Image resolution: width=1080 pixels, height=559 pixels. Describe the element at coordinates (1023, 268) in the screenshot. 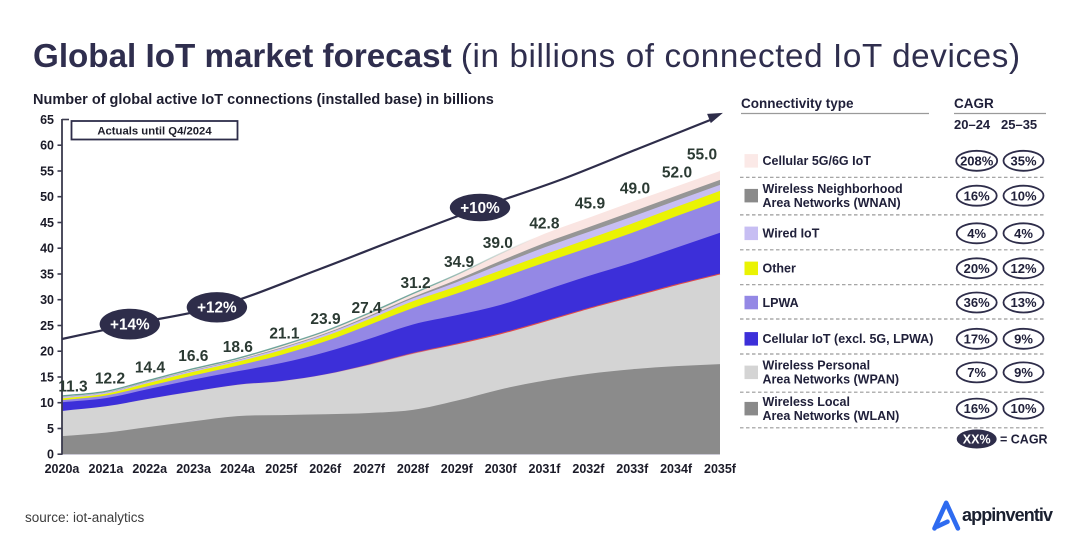

I see `svg-text: 12%` at that location.